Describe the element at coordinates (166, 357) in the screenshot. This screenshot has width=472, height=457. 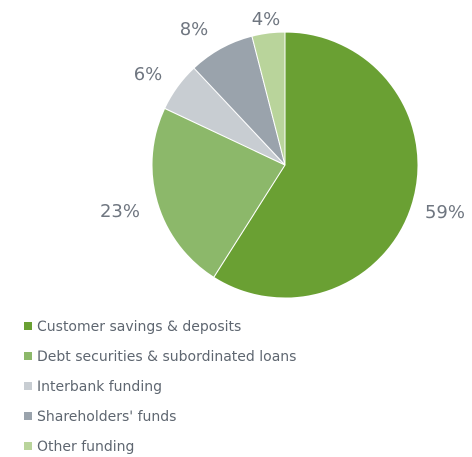
I see `legend-label-2: Debt securities & subordinated loans` at that location.